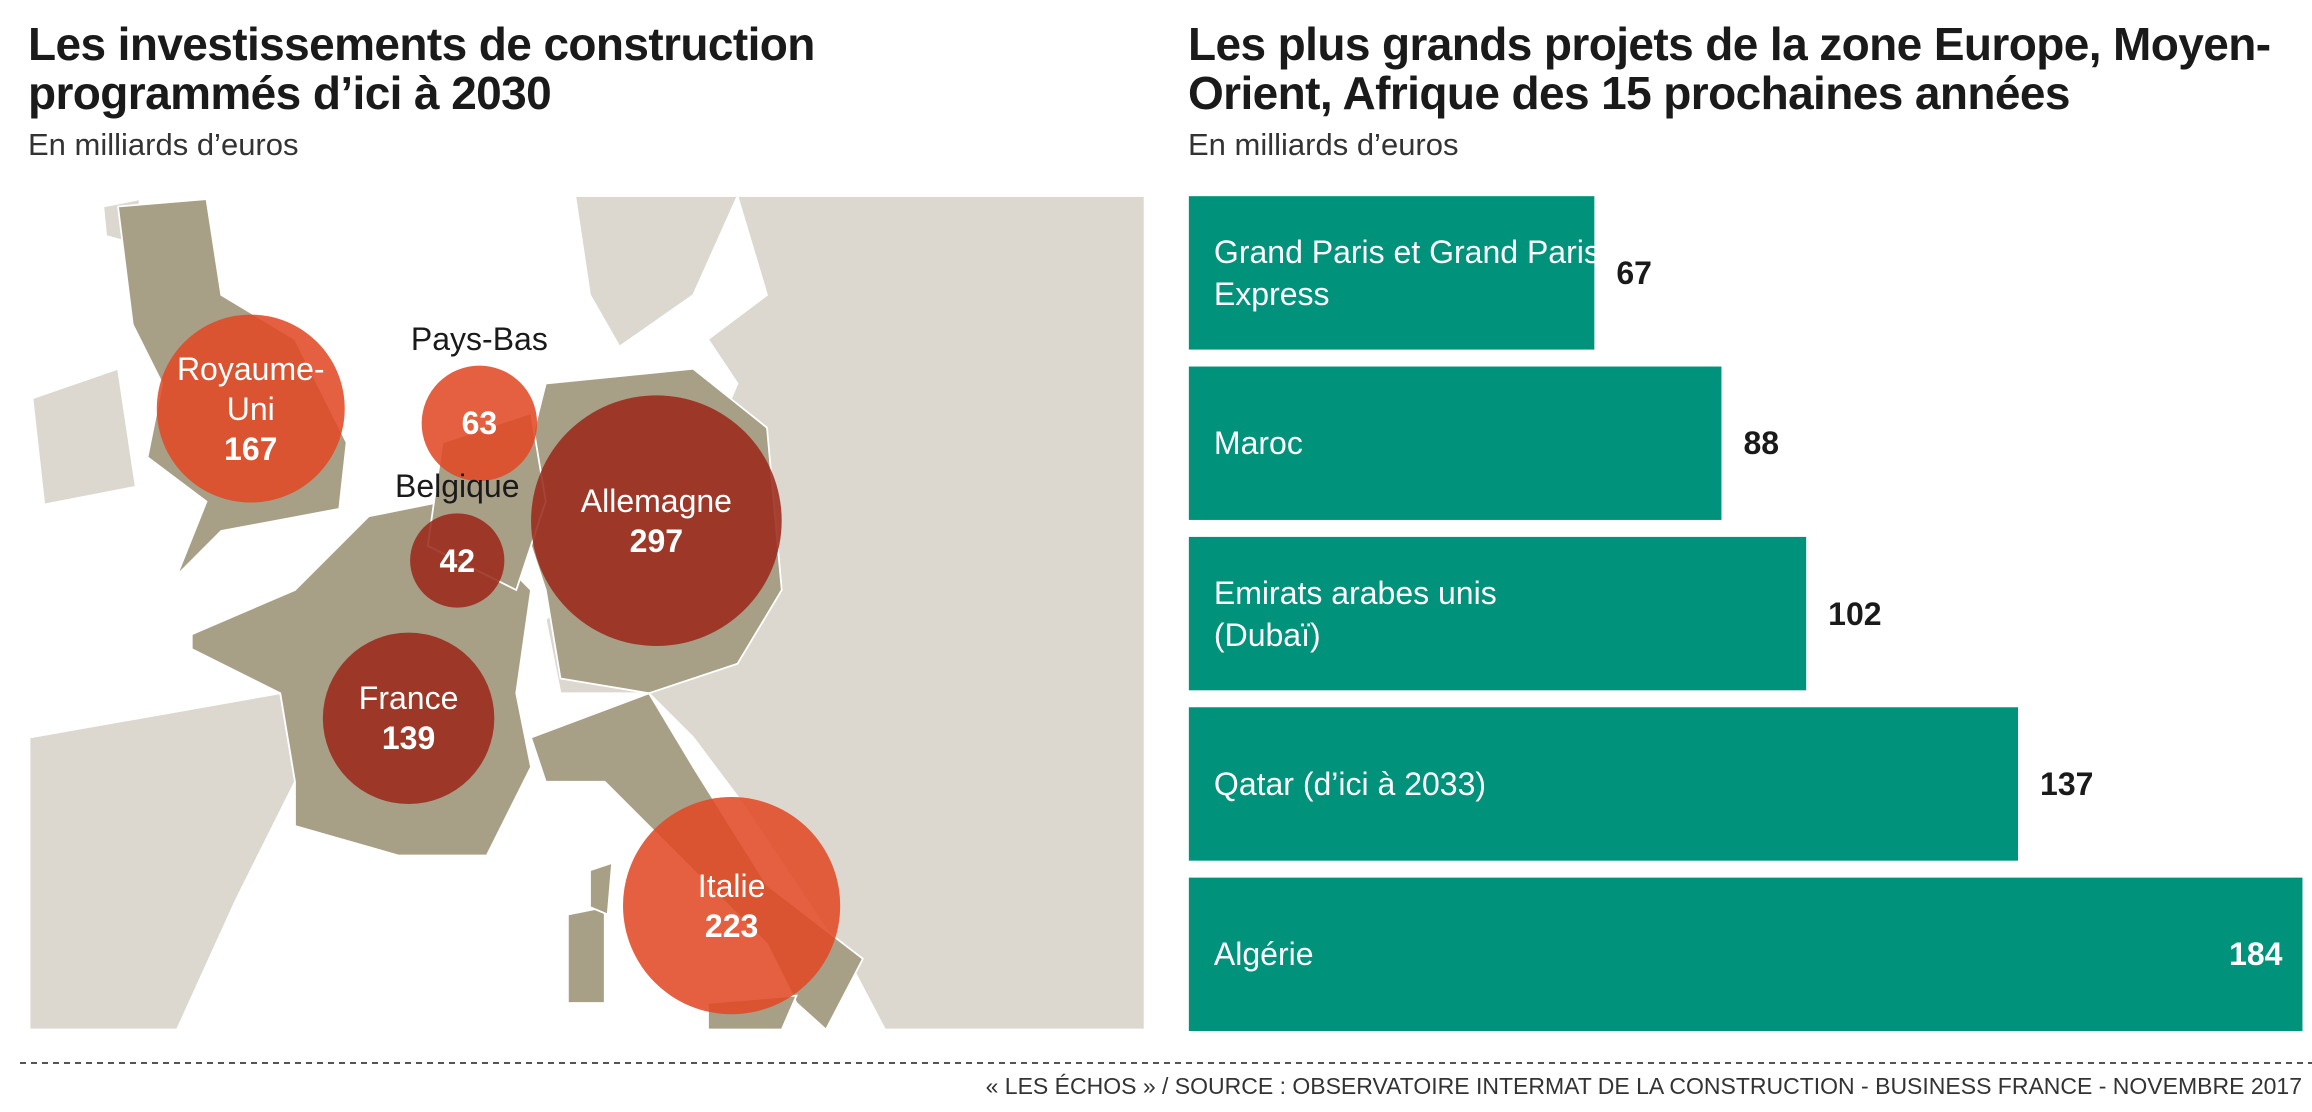 This screenshot has width=2312, height=1112. What do you see at coordinates (163, 144) in the screenshot?
I see `map-subtitle: En milliards d’euros` at bounding box center [163, 144].